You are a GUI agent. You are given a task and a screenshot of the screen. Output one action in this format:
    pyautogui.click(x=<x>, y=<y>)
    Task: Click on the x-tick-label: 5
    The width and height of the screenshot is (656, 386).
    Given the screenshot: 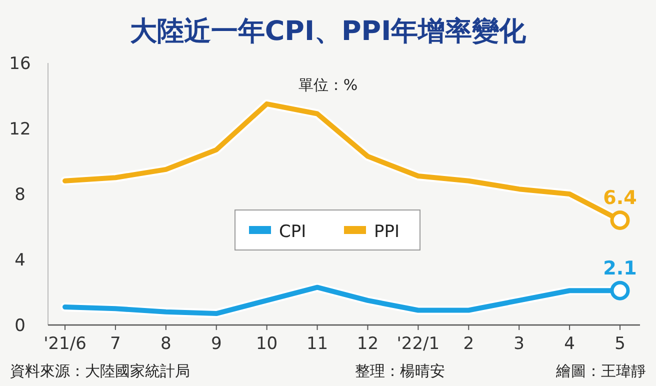 What is the action you would take?
    pyautogui.click(x=620, y=344)
    